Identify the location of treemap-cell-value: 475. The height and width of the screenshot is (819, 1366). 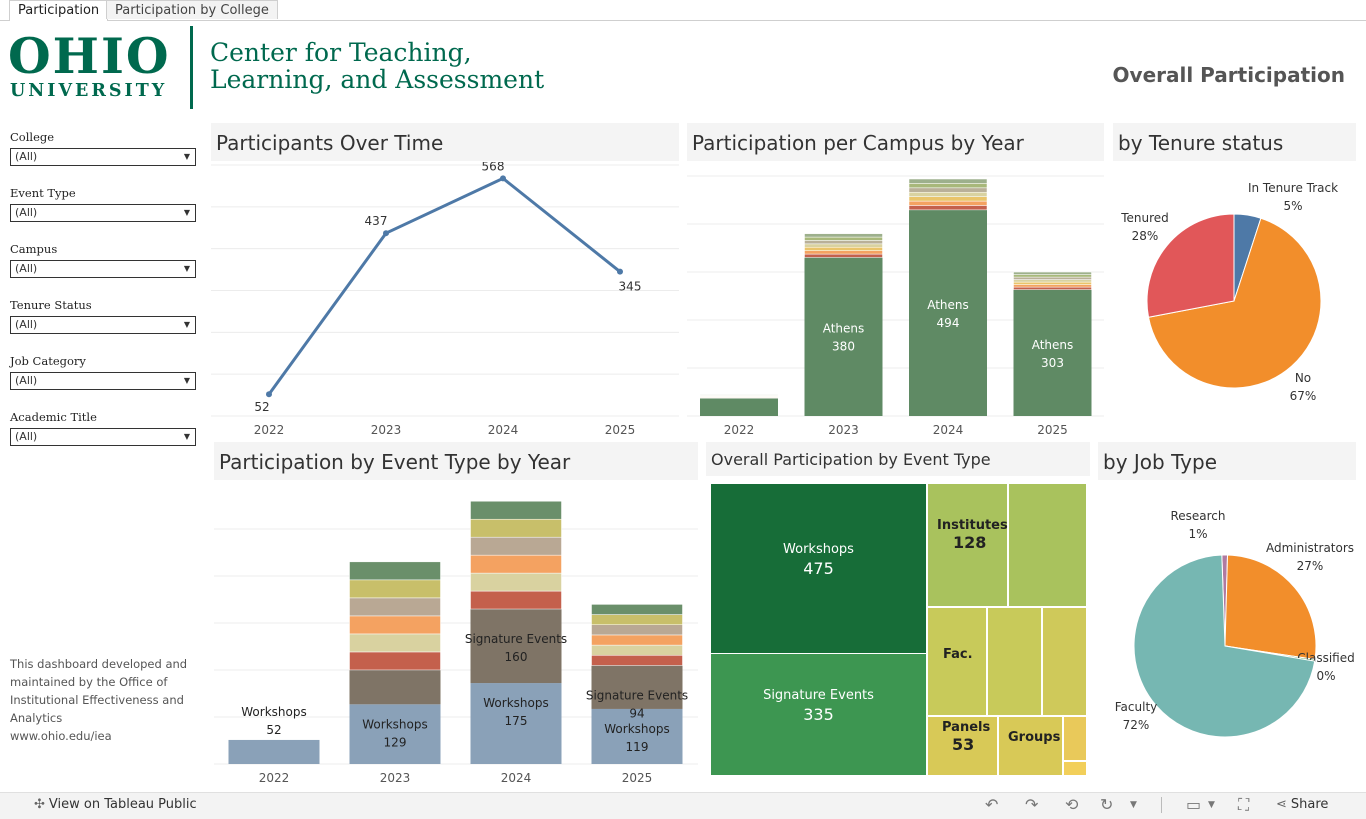
(818, 568).